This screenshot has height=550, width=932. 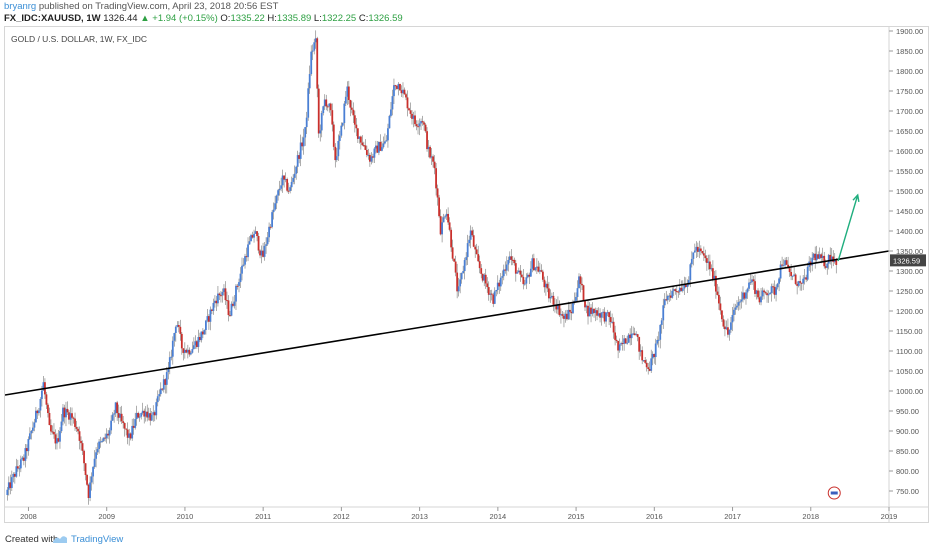 What do you see at coordinates (294, 18) in the screenshot?
I see `high-value: 1335.89` at bounding box center [294, 18].